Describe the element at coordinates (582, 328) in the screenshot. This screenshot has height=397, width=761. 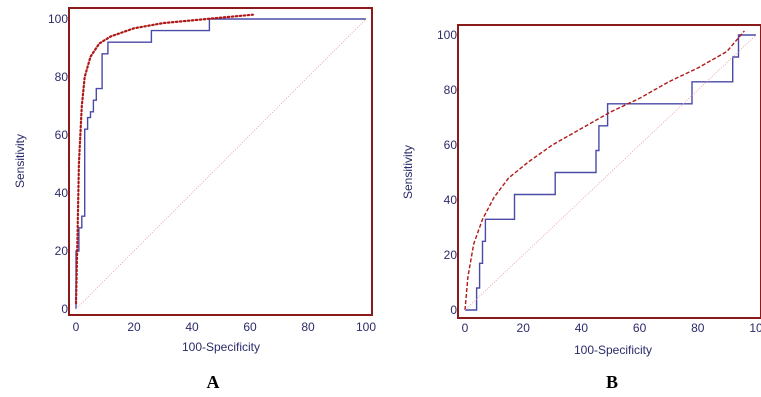
I see `panel-b-x-tick-40: 40` at that location.